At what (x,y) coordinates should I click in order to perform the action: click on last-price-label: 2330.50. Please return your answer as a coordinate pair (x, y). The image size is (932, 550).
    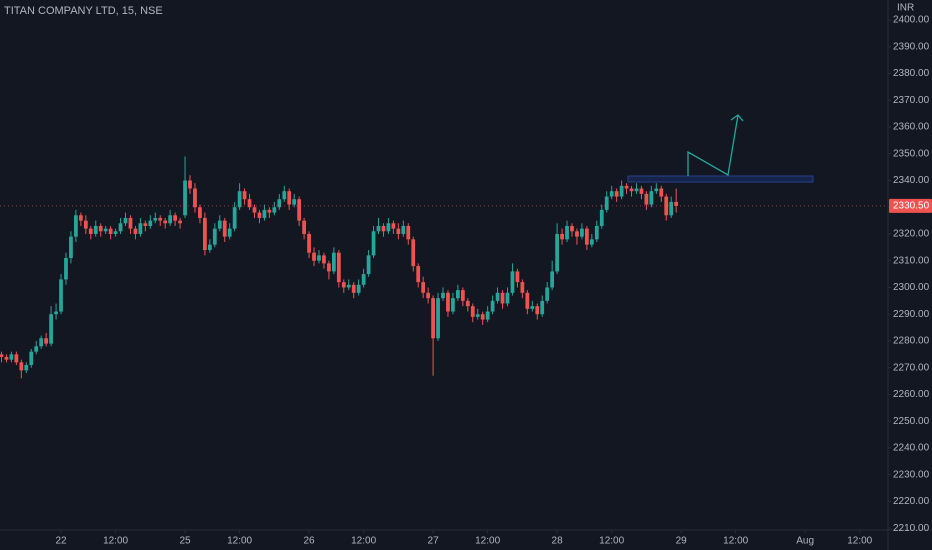
    Looking at the image, I should click on (911, 206).